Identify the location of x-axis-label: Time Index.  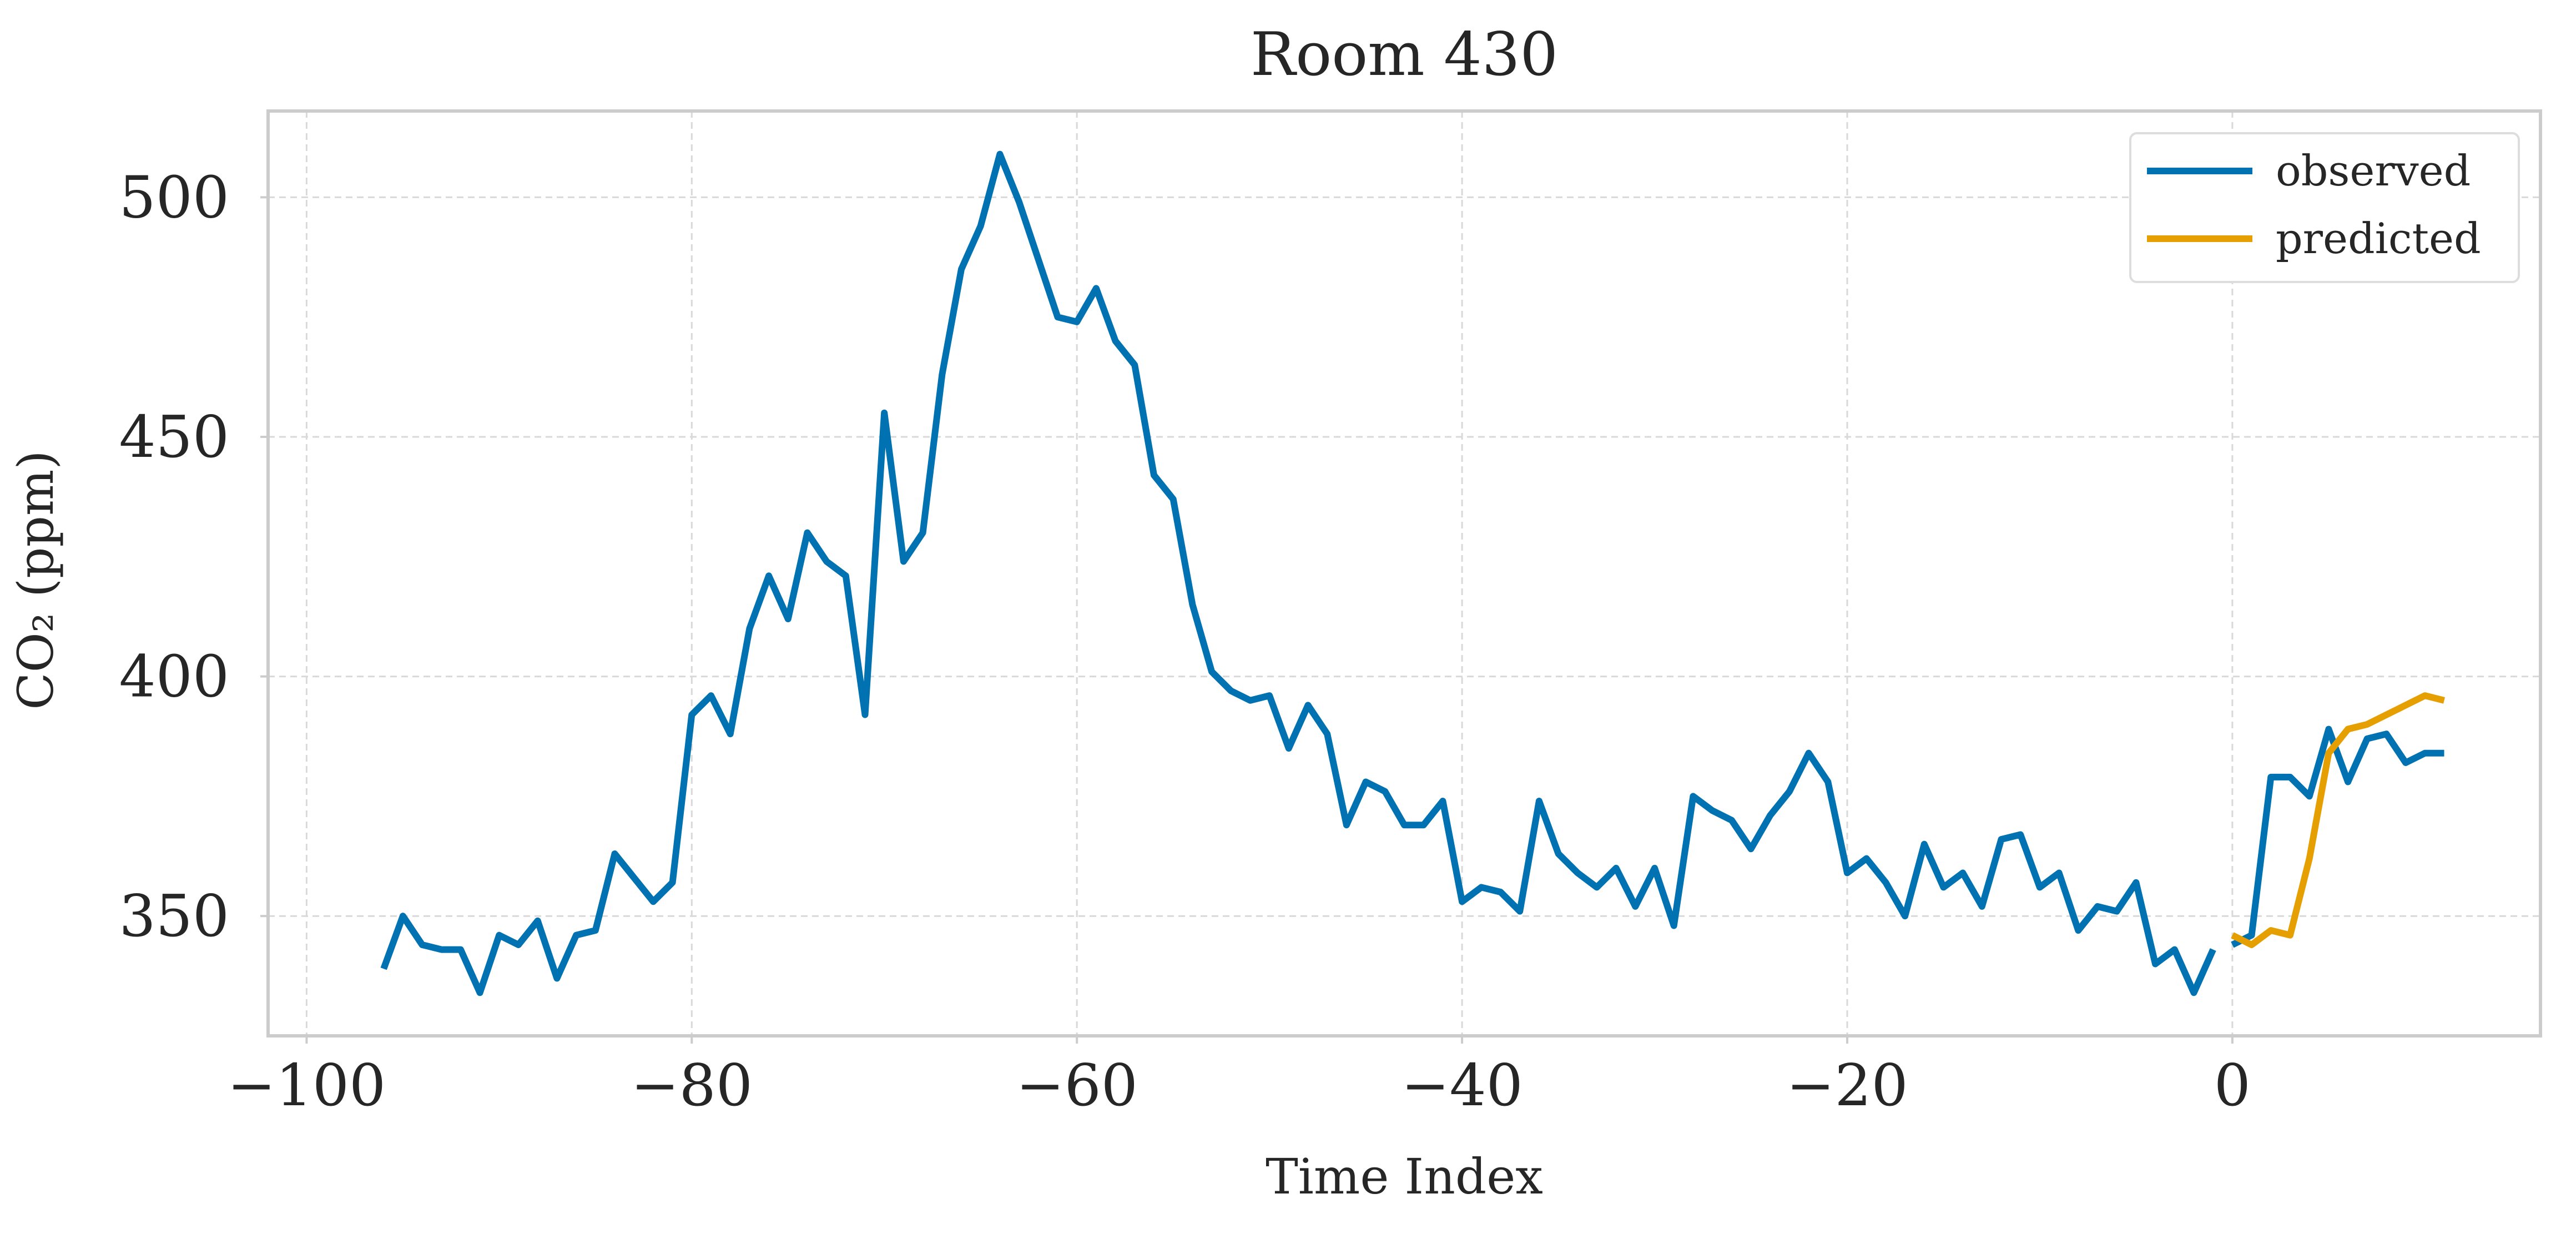
(1404, 1176).